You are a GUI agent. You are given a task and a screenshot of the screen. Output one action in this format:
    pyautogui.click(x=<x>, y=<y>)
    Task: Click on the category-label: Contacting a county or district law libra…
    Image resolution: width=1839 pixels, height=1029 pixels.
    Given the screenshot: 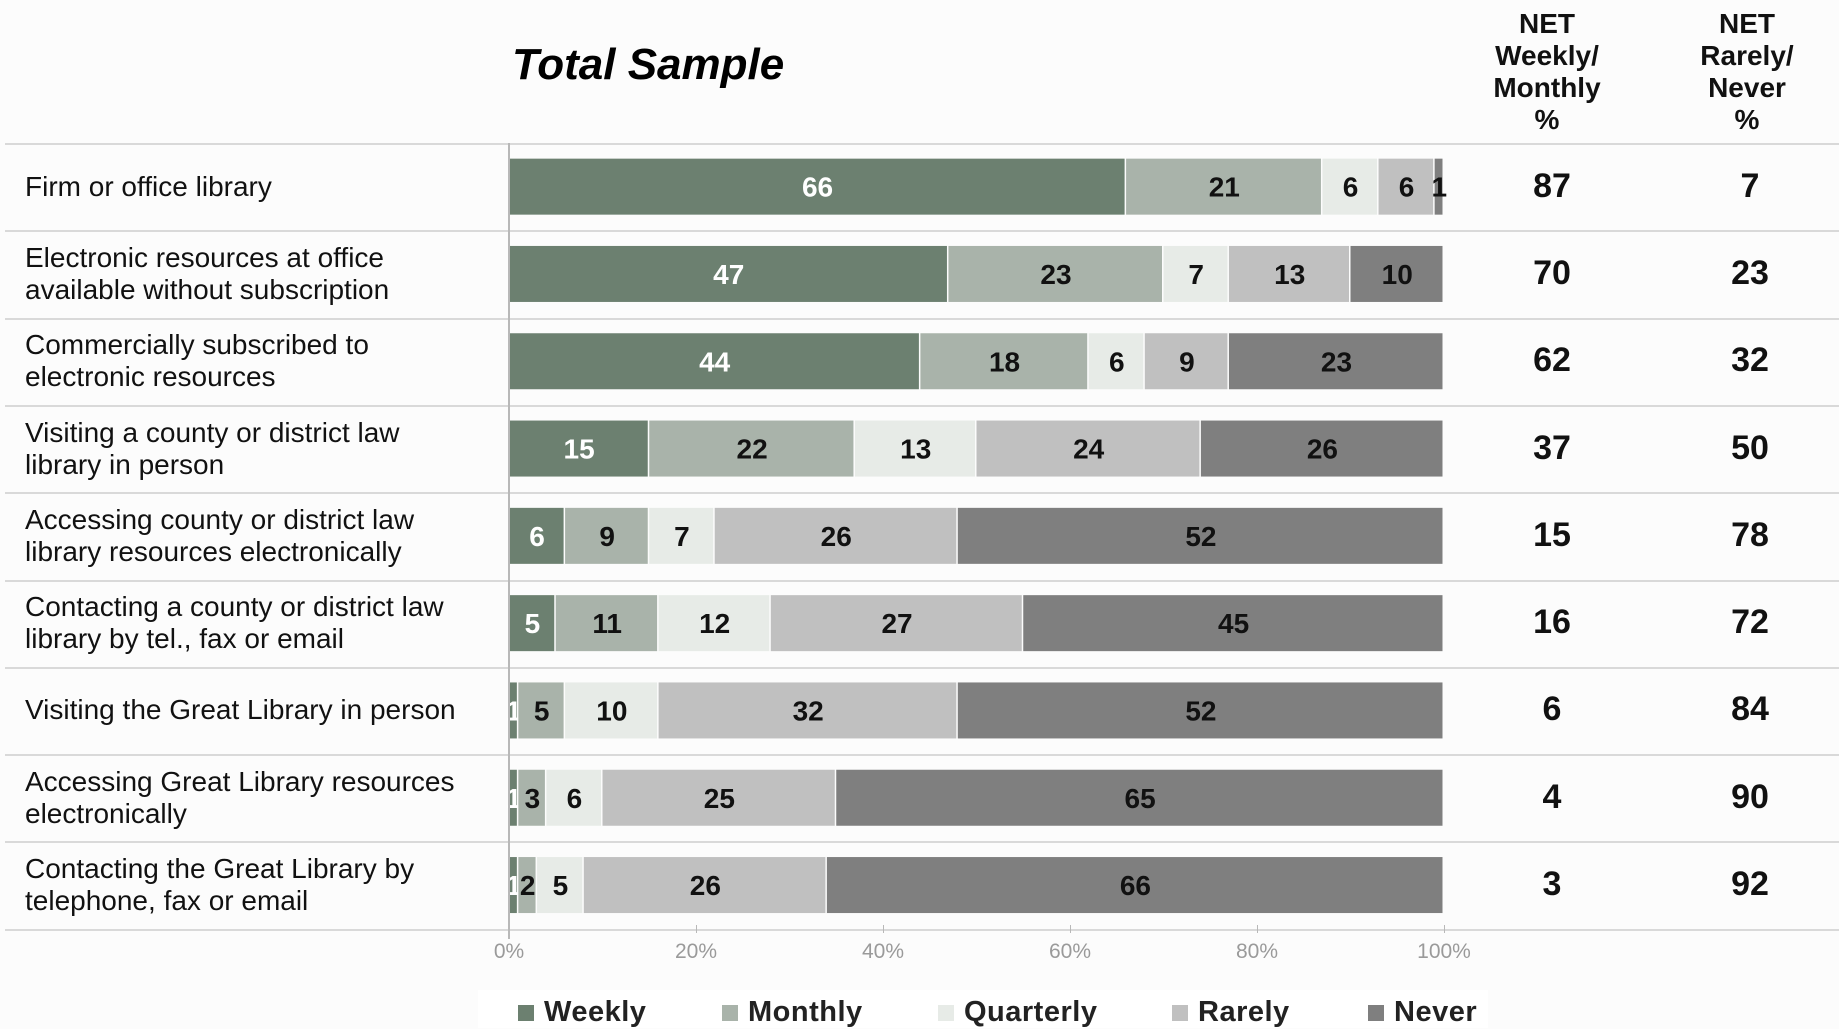 What is the action you would take?
    pyautogui.click(x=265, y=623)
    